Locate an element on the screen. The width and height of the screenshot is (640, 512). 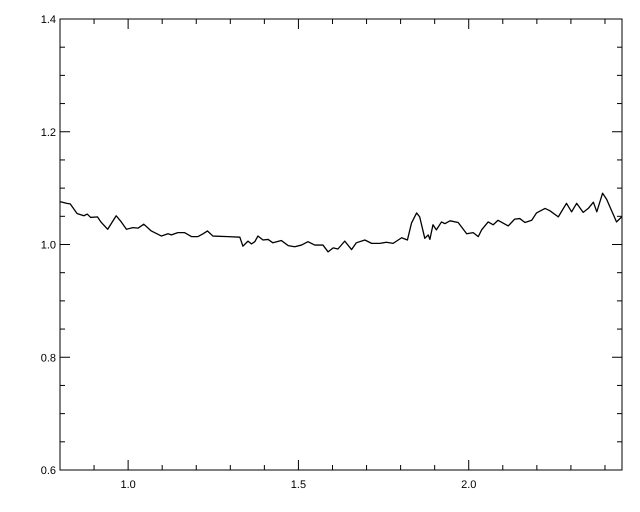
y-tick-label: 1.0 is located at coordinates (48, 246).